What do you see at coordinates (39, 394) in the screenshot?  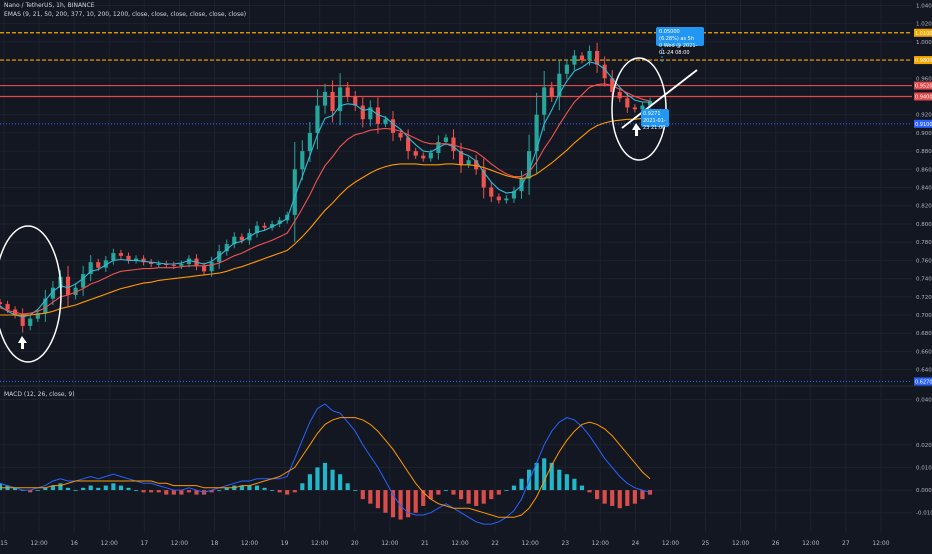 I see `macd-legend: MACD (12, 26, close, 9)` at bounding box center [39, 394].